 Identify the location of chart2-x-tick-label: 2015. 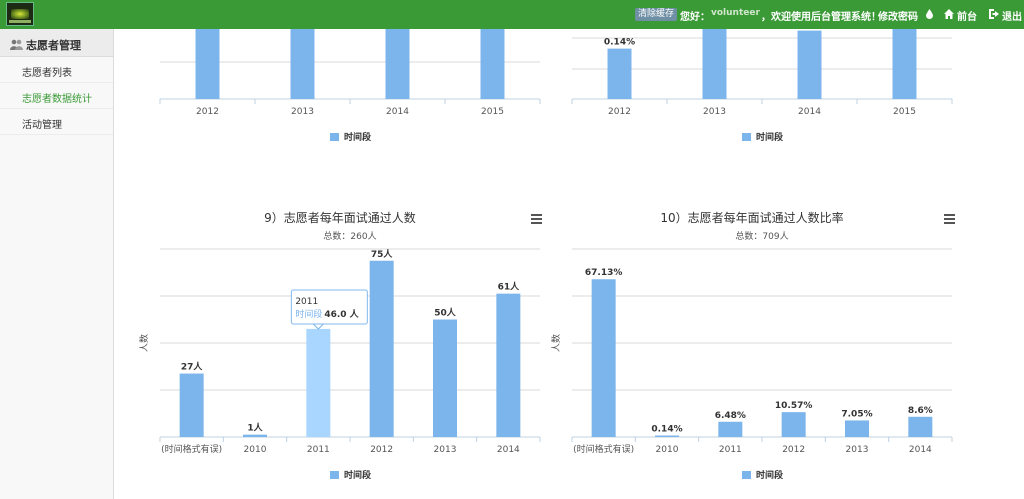
(904, 112).